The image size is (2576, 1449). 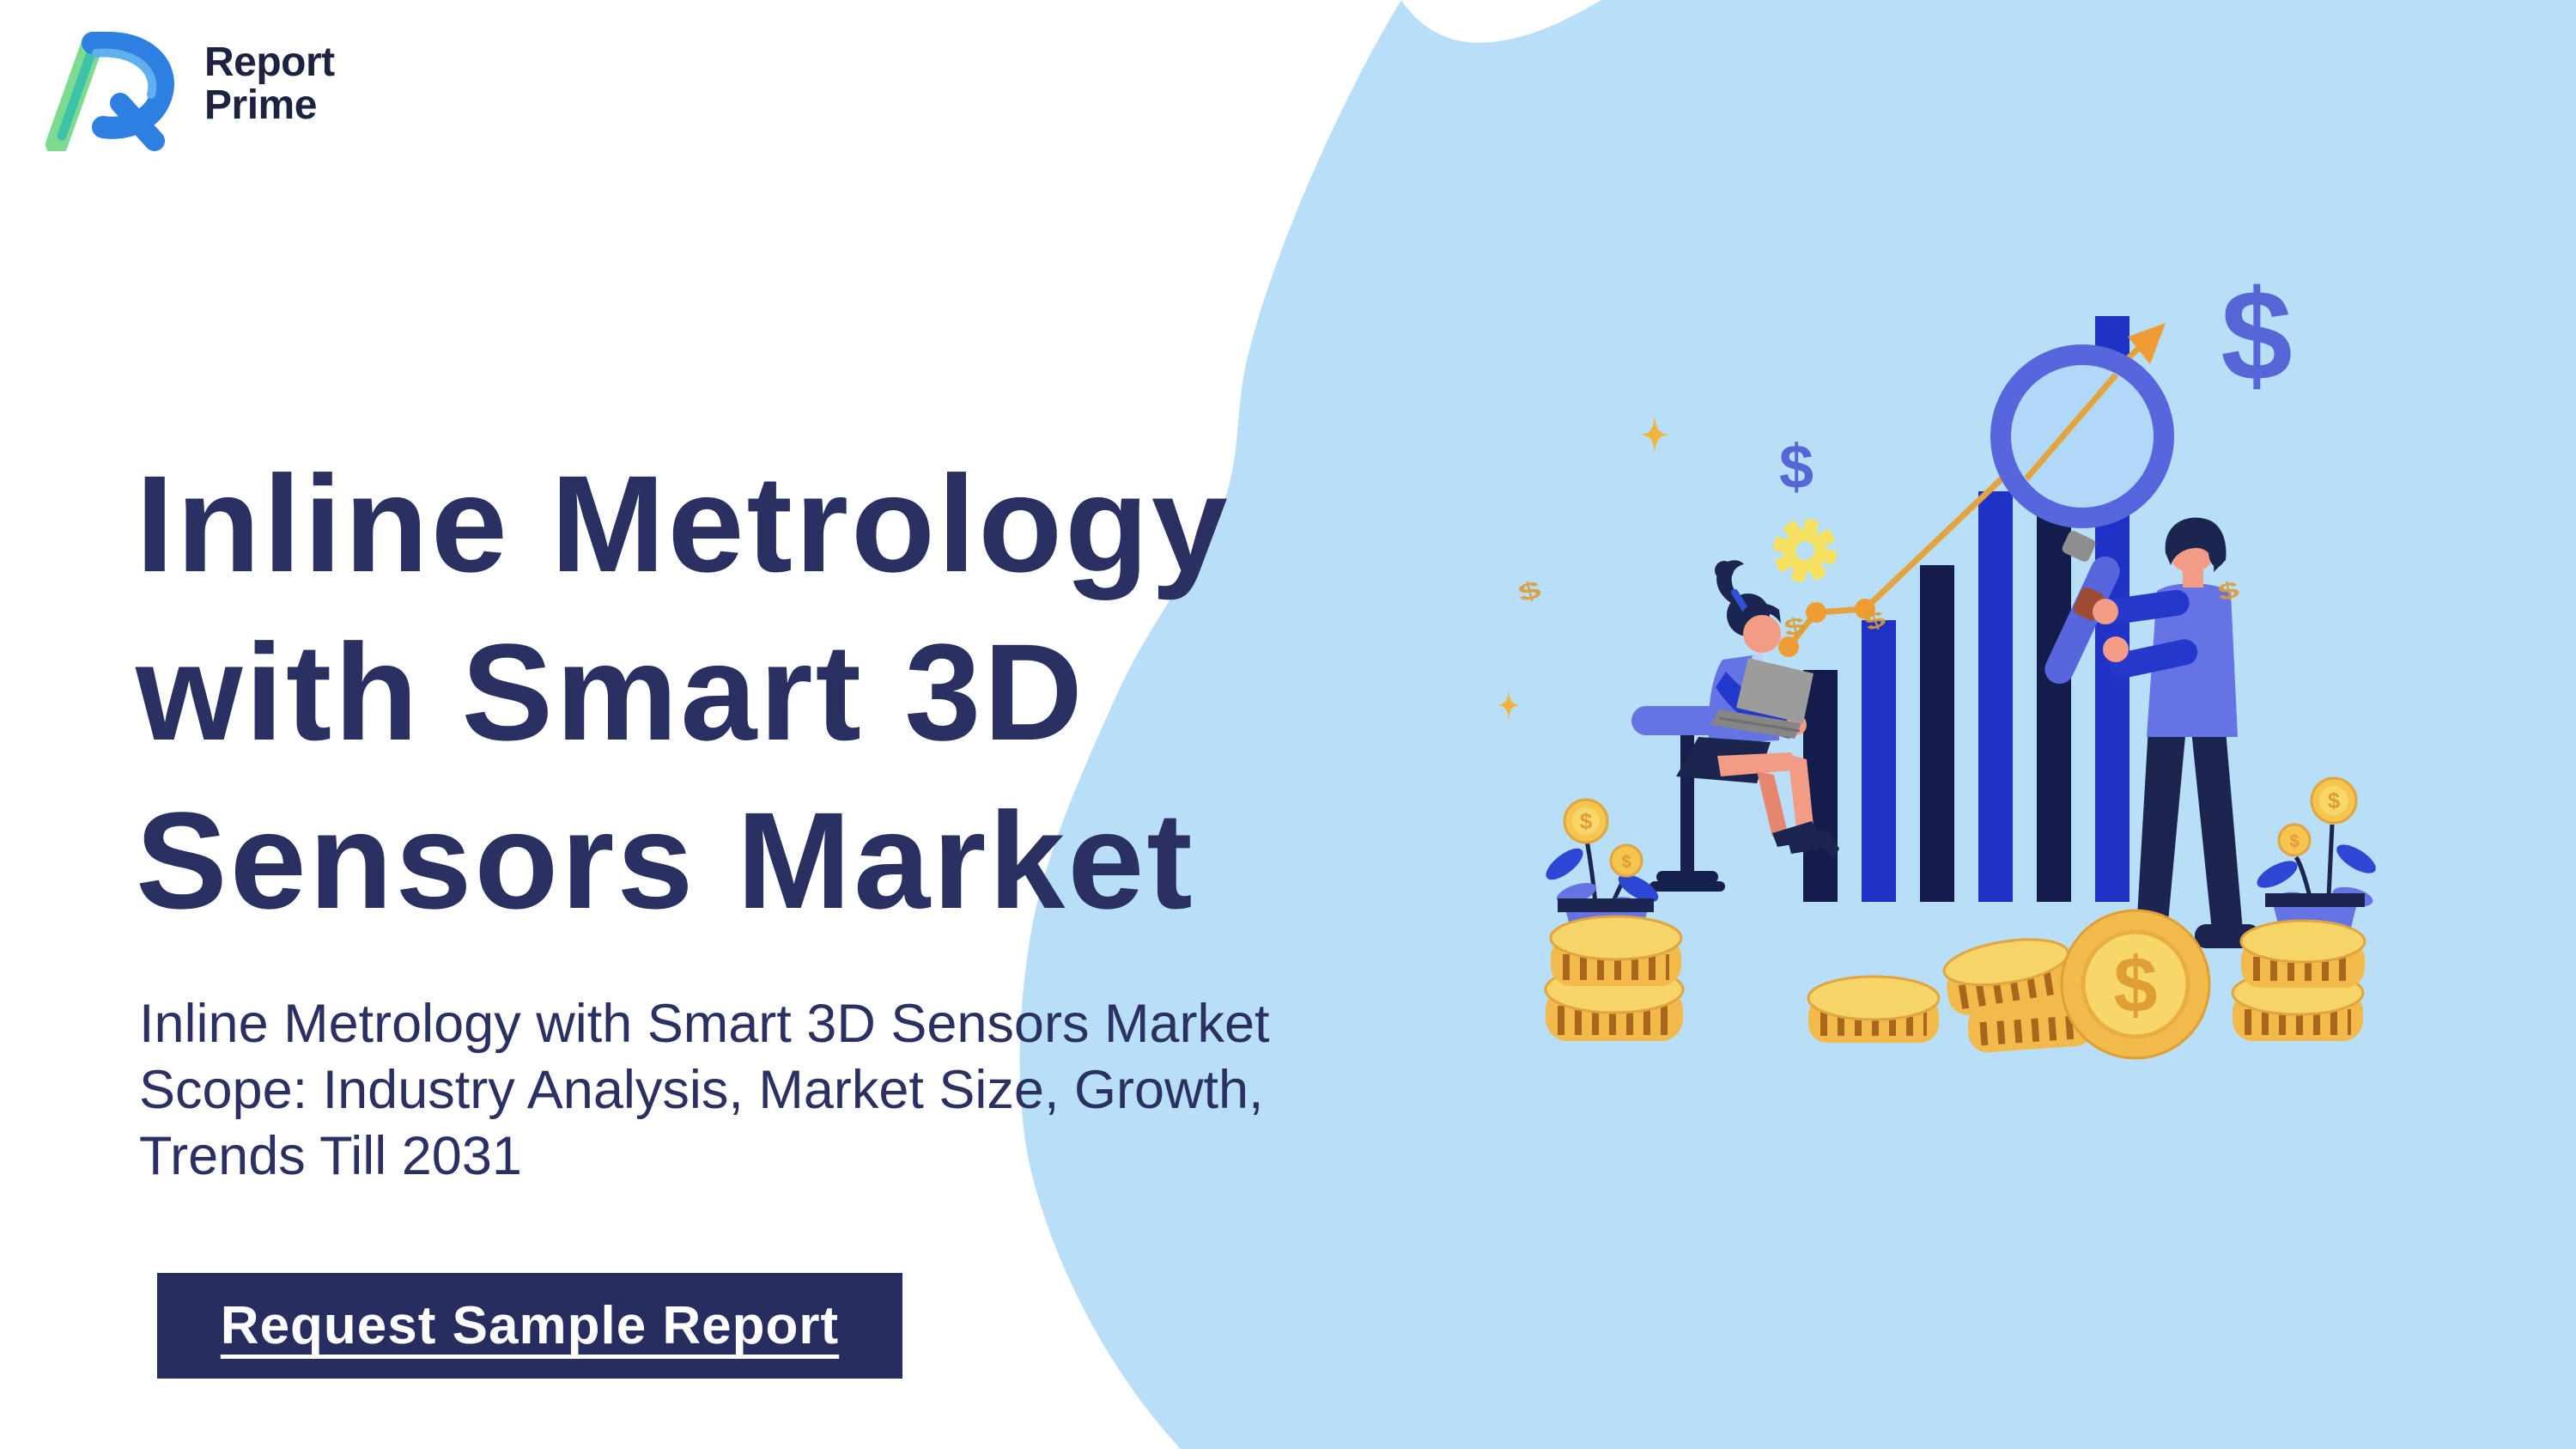 I want to click on logo: Report Prime, so click(x=186, y=84).